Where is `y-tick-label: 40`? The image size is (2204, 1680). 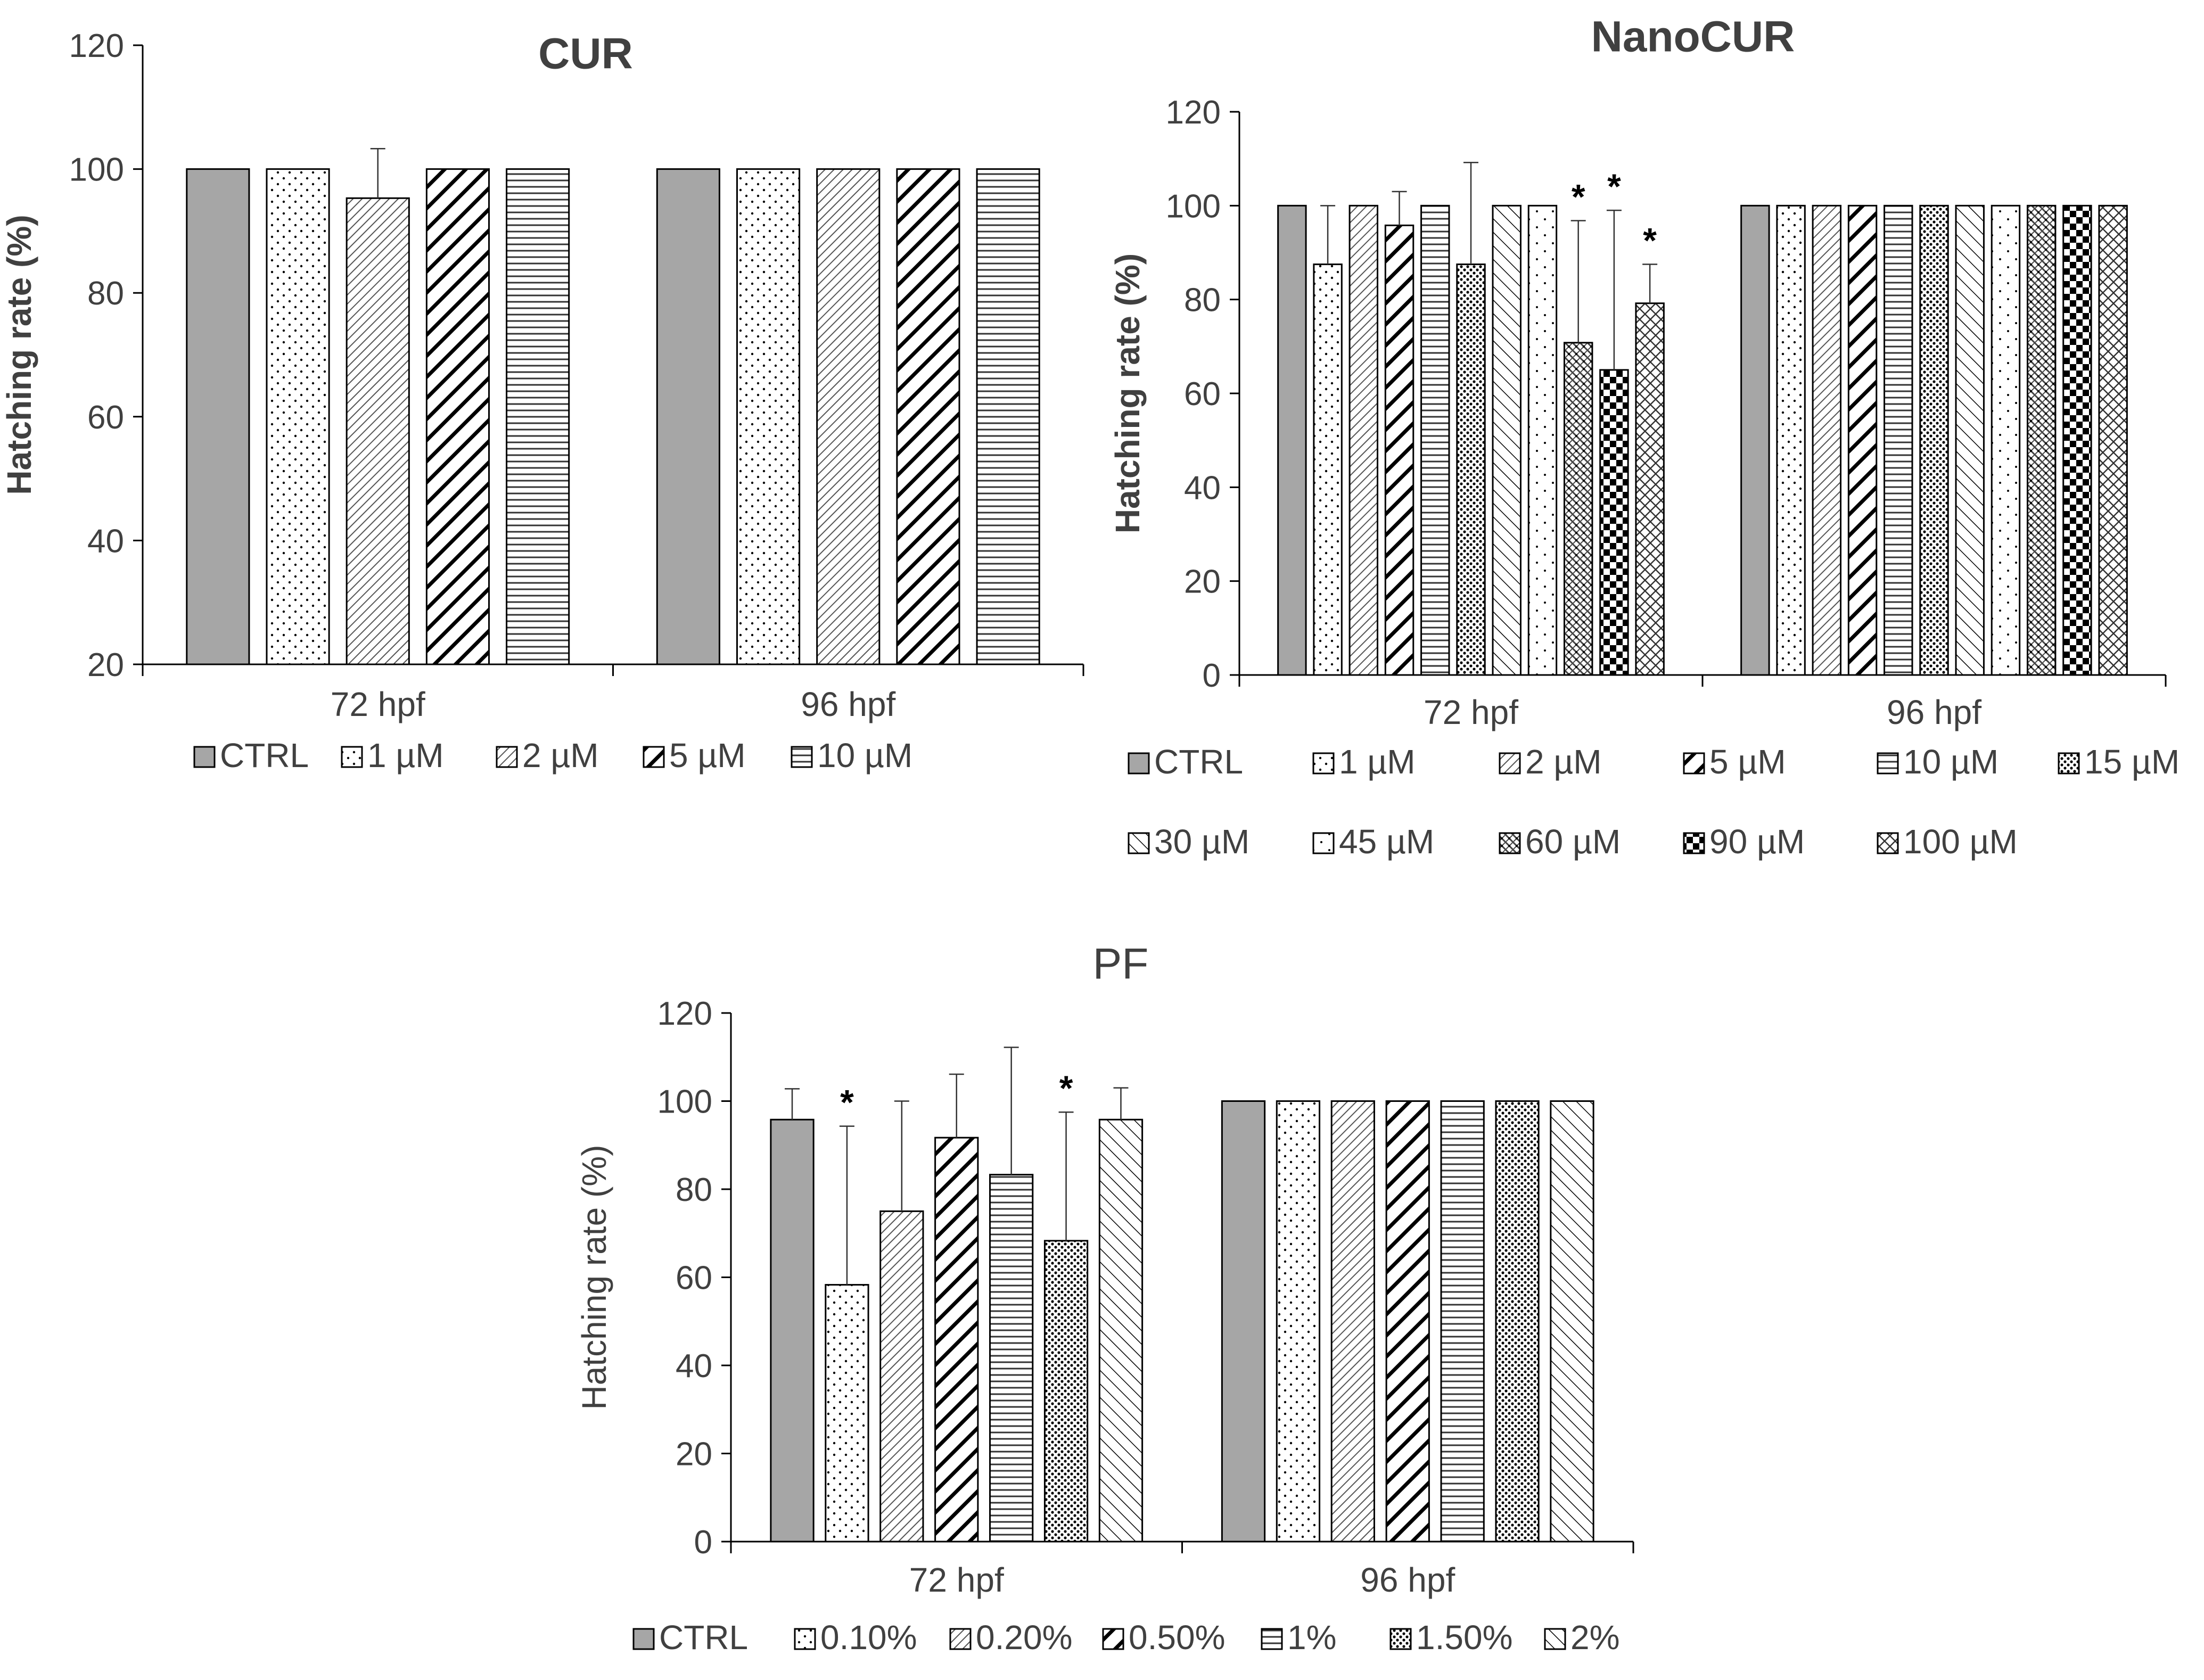
y-tick-label: 40 is located at coordinates (1202, 488).